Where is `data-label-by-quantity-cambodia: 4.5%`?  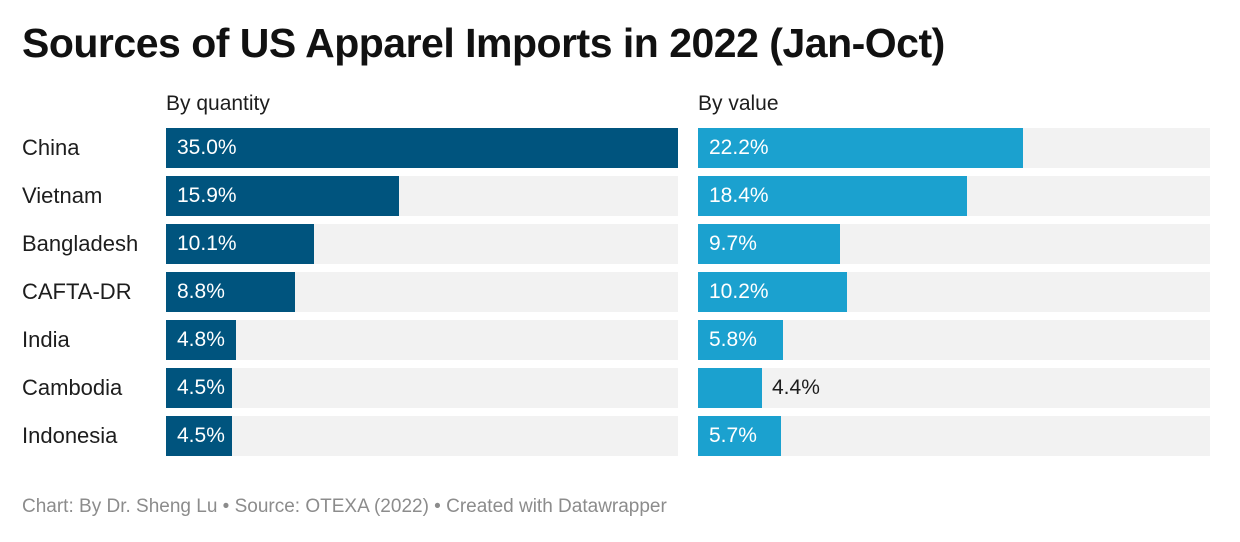 data-label-by-quantity-cambodia: 4.5% is located at coordinates (201, 387).